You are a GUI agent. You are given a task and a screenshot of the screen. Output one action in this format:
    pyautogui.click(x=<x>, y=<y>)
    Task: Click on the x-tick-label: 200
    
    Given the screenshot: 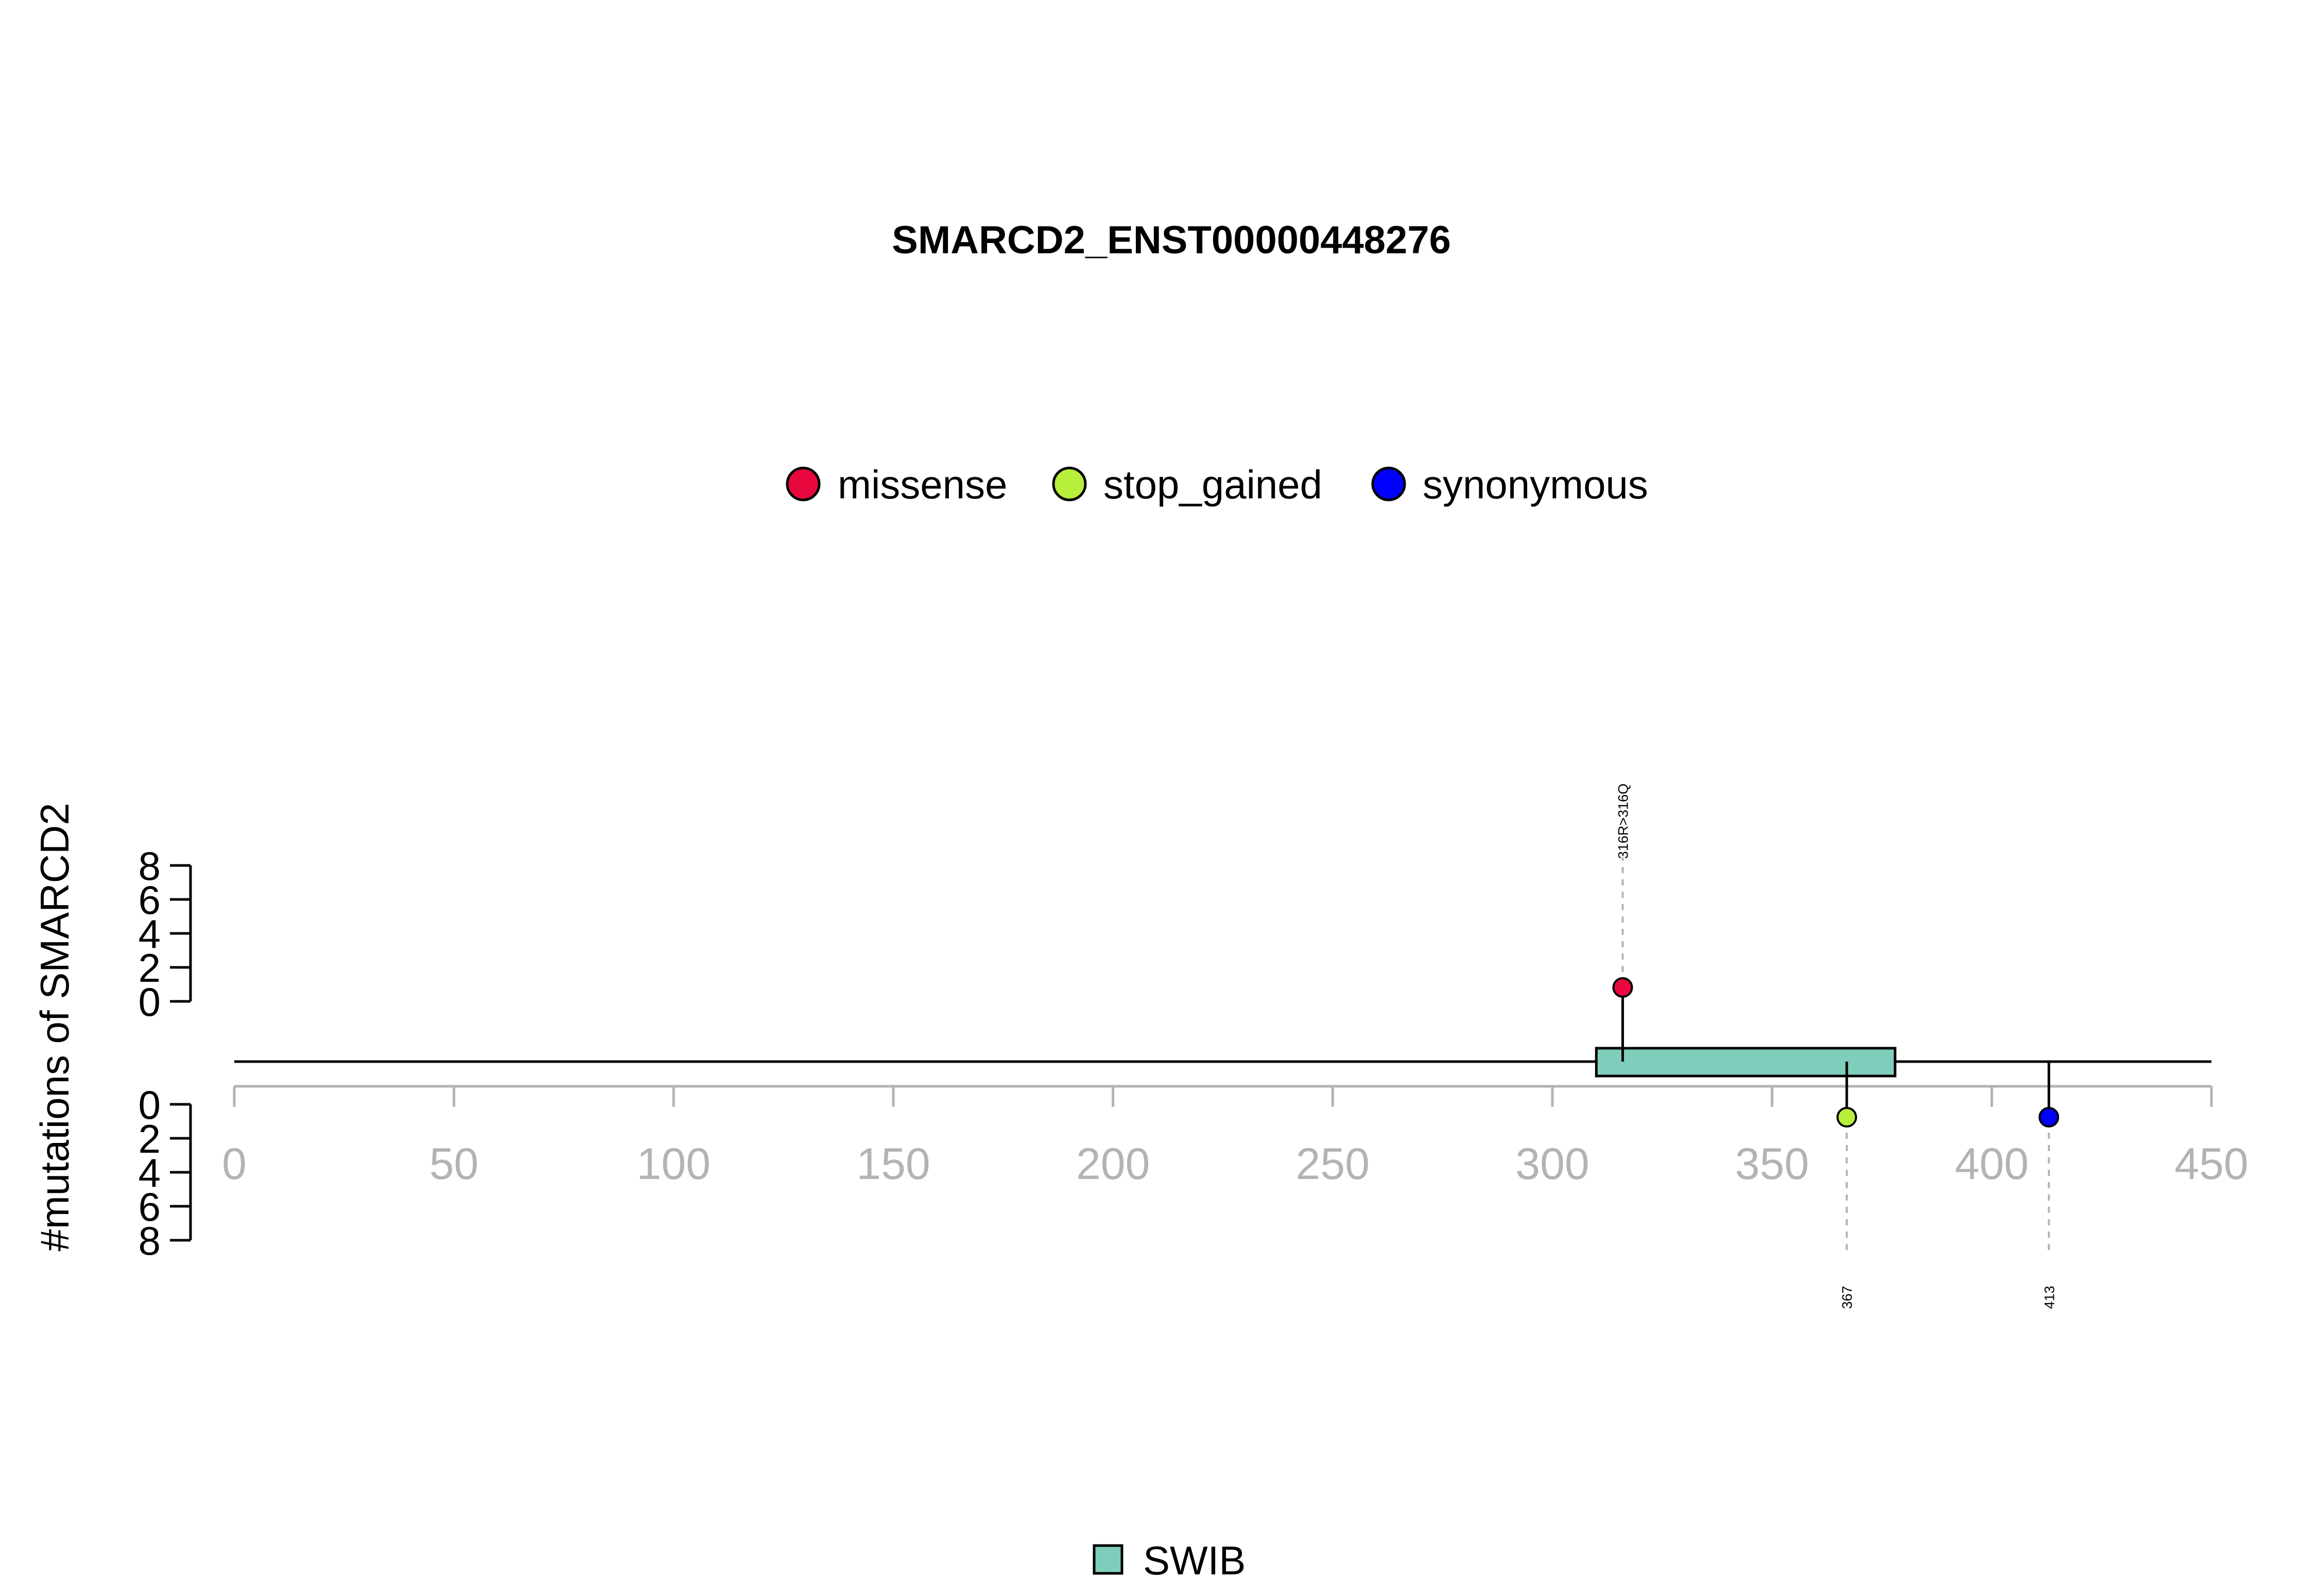 What is the action you would take?
    pyautogui.click(x=1113, y=1164)
    